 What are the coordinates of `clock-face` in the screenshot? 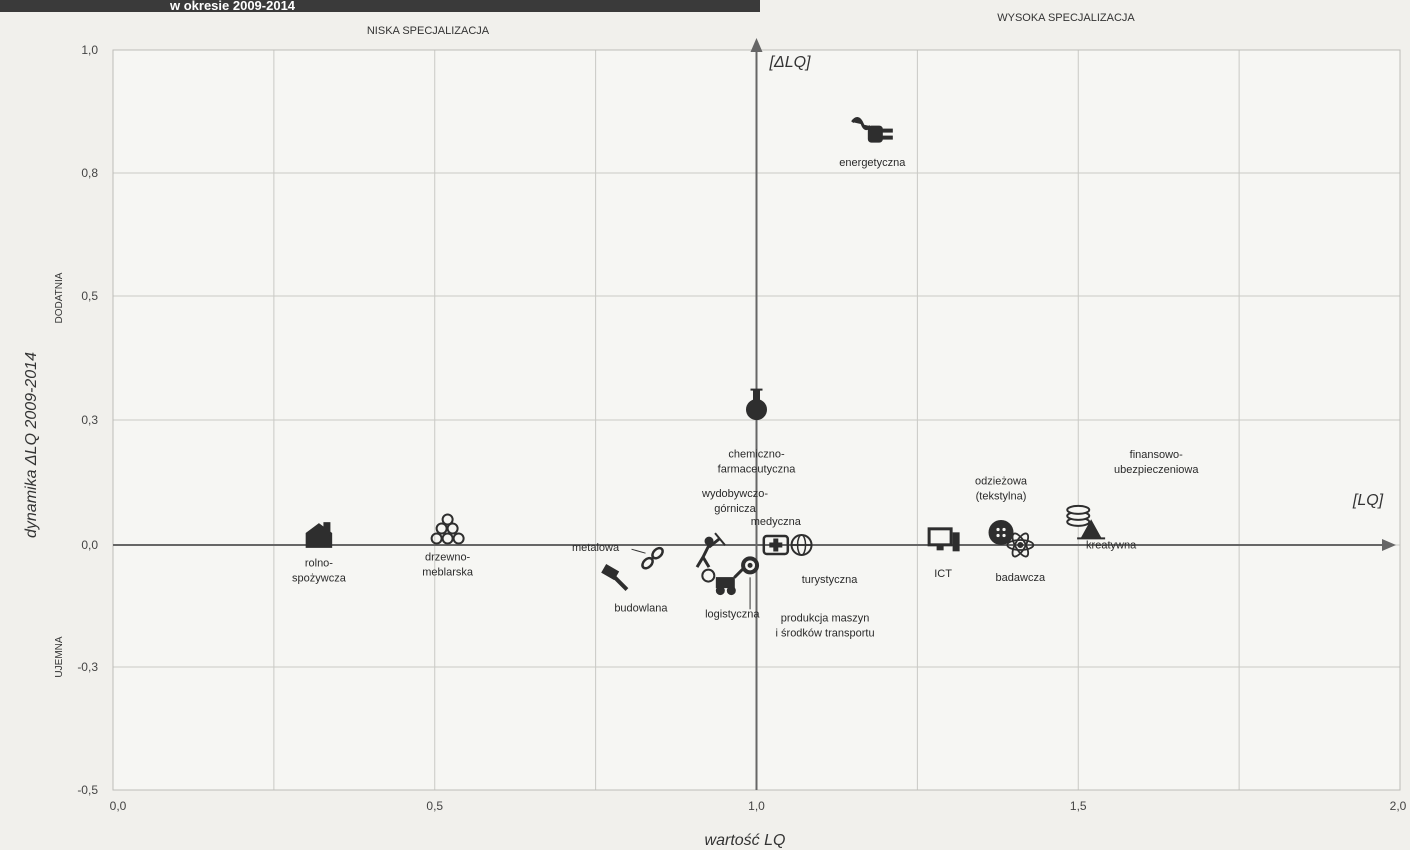 It's located at (708, 575).